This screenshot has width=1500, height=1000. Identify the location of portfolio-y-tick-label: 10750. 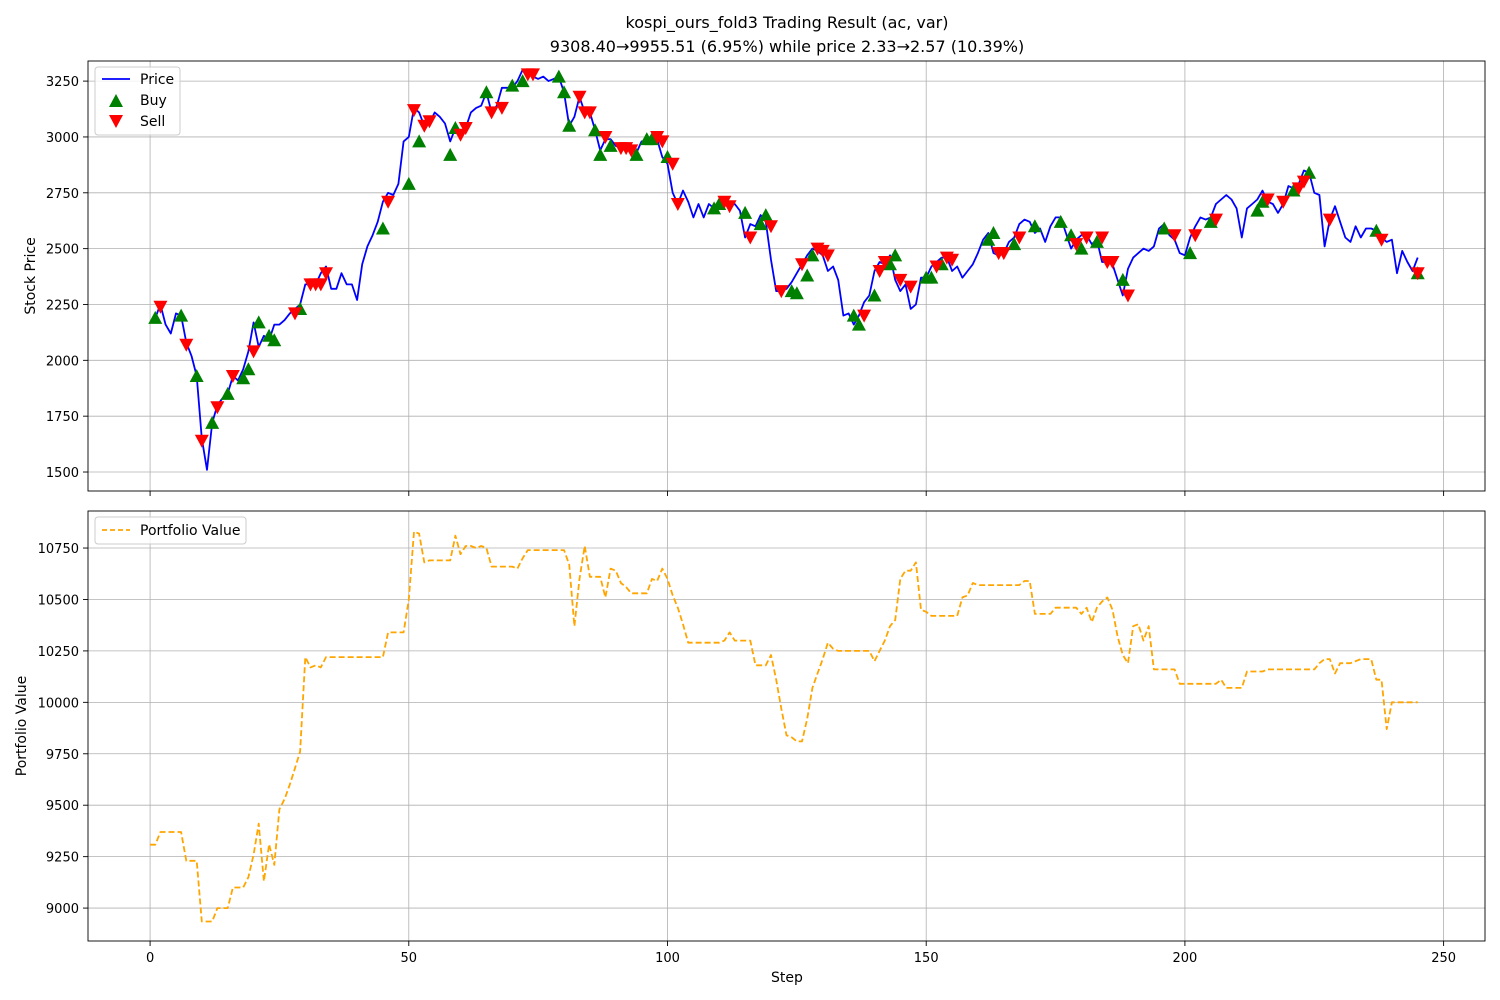
(58, 549).